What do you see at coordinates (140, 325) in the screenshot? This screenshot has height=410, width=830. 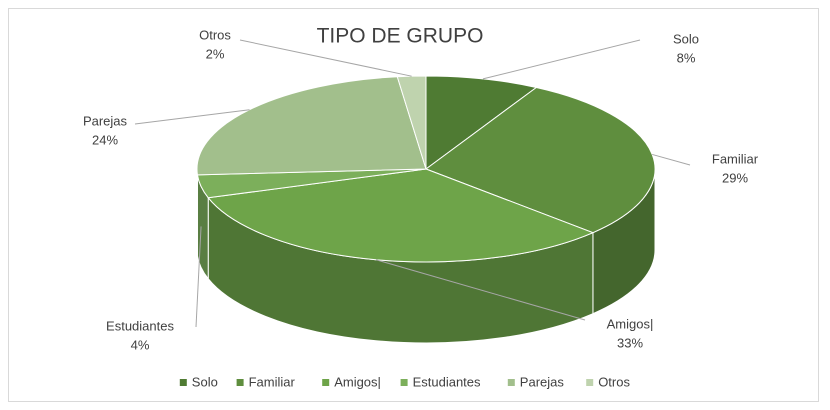 I see `data-label-name: Estudiantes` at bounding box center [140, 325].